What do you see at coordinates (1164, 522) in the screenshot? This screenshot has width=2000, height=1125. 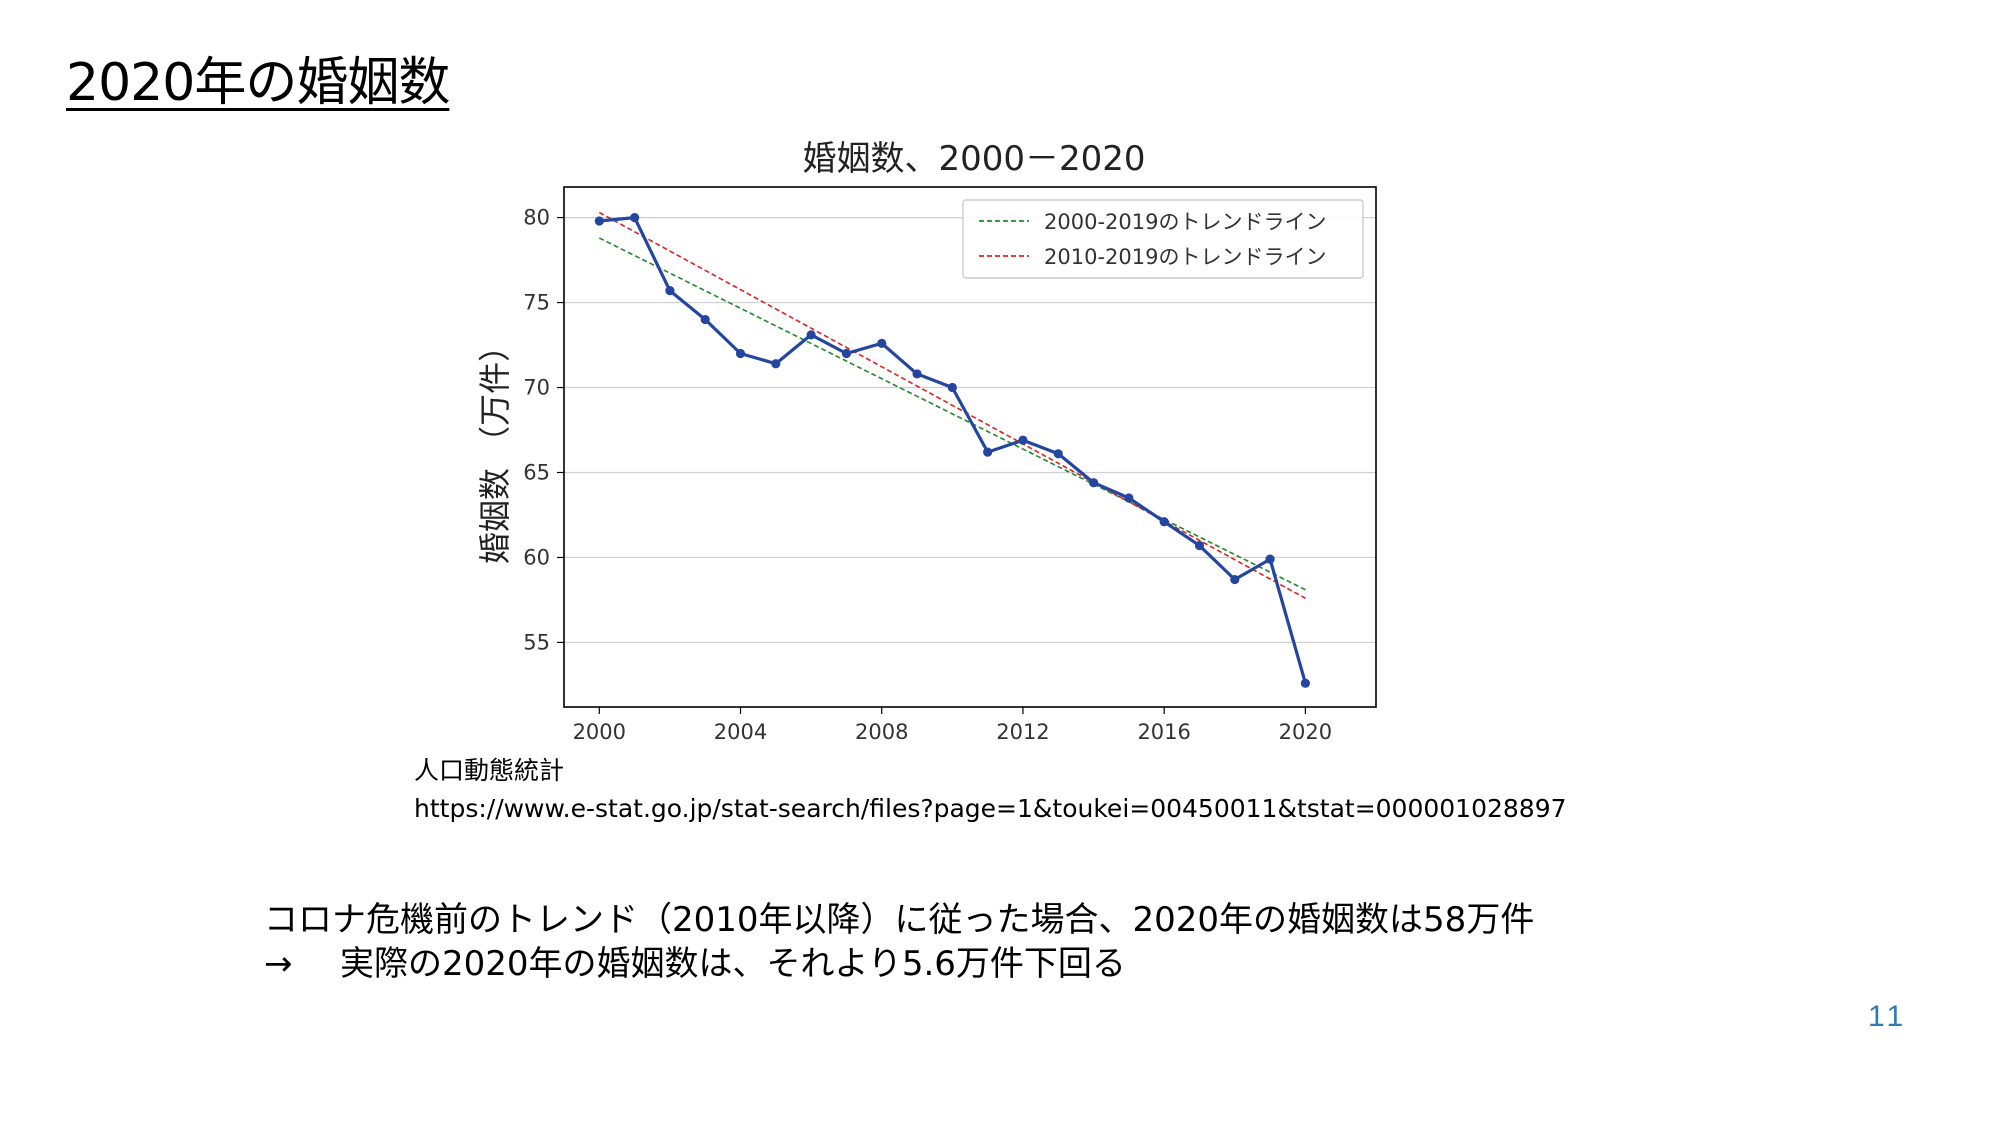 I see `data-point-2016` at bounding box center [1164, 522].